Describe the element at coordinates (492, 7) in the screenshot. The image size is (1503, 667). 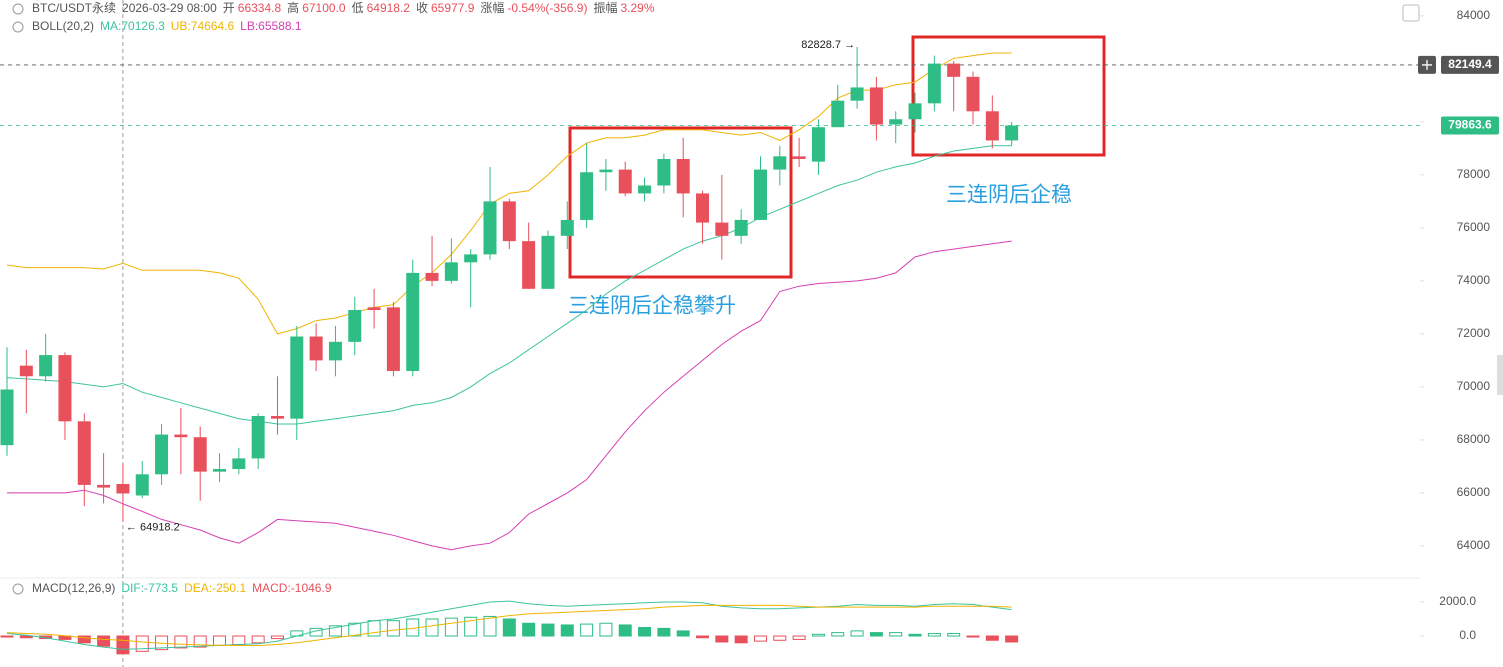
I see `readout-label: 涨幅` at that location.